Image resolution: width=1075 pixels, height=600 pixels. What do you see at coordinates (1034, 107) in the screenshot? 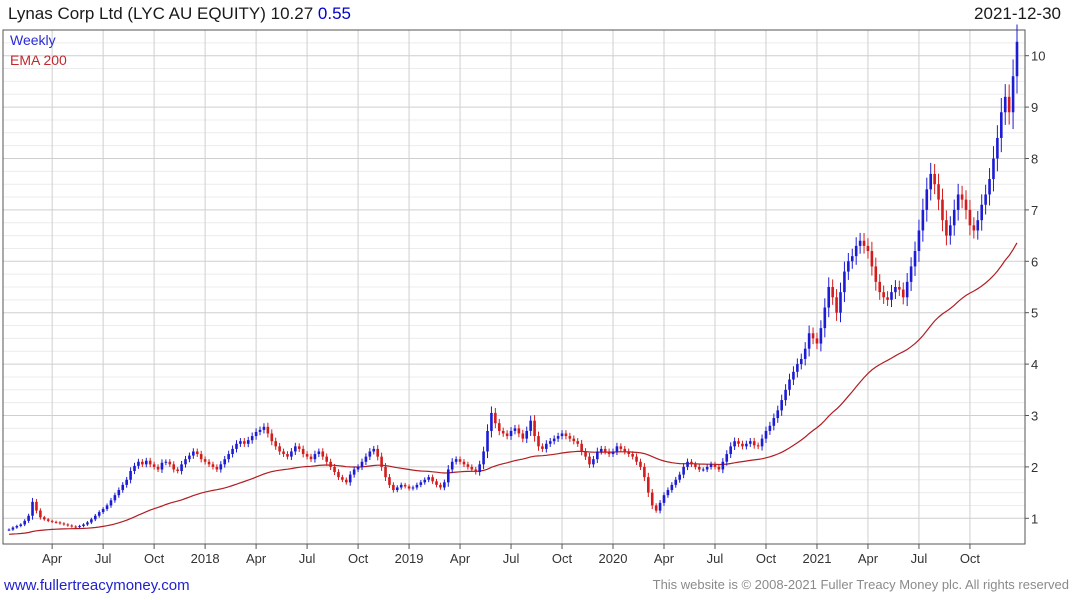
I see `y-tick-label: 9` at bounding box center [1034, 107].